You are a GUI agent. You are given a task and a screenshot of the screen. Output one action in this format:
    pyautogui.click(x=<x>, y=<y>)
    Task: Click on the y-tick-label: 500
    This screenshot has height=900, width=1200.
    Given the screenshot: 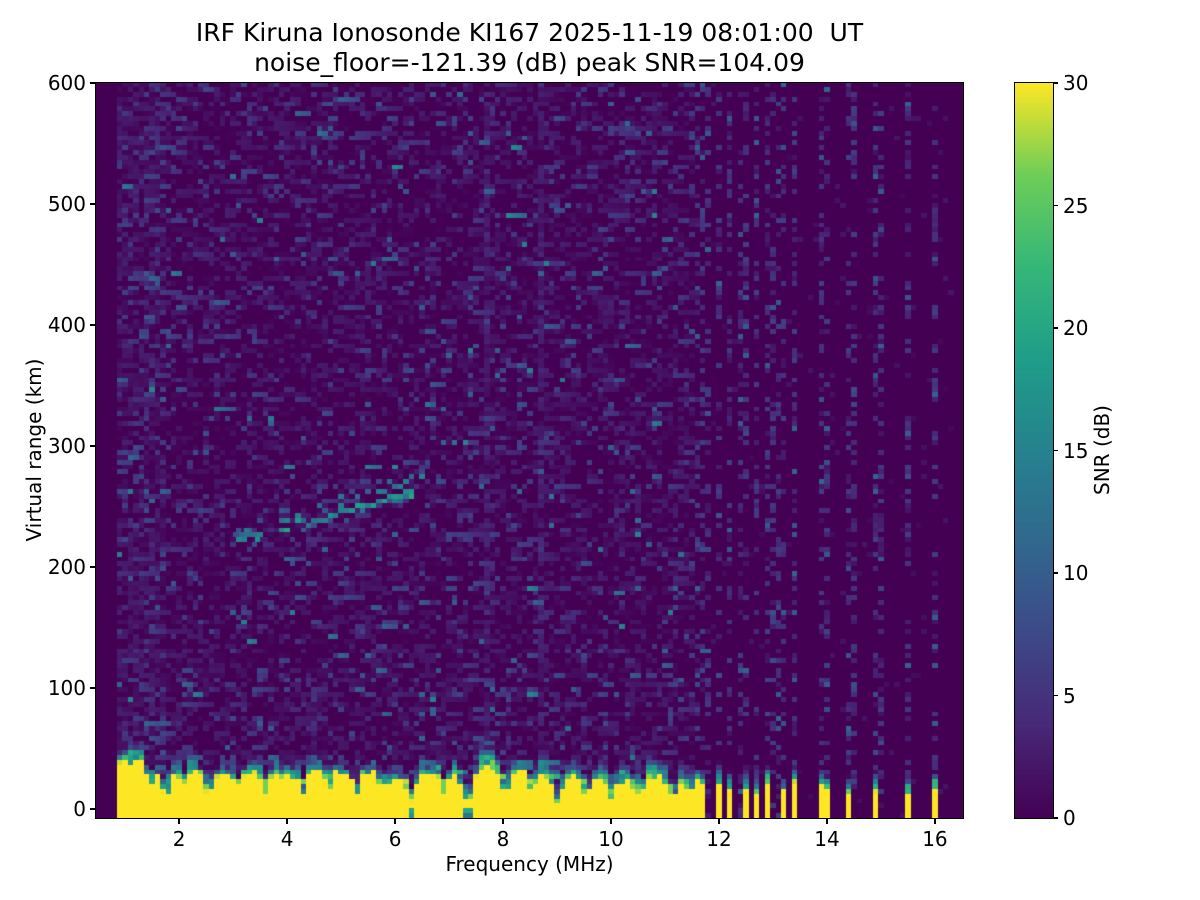 What is the action you would take?
    pyautogui.click(x=66, y=204)
    